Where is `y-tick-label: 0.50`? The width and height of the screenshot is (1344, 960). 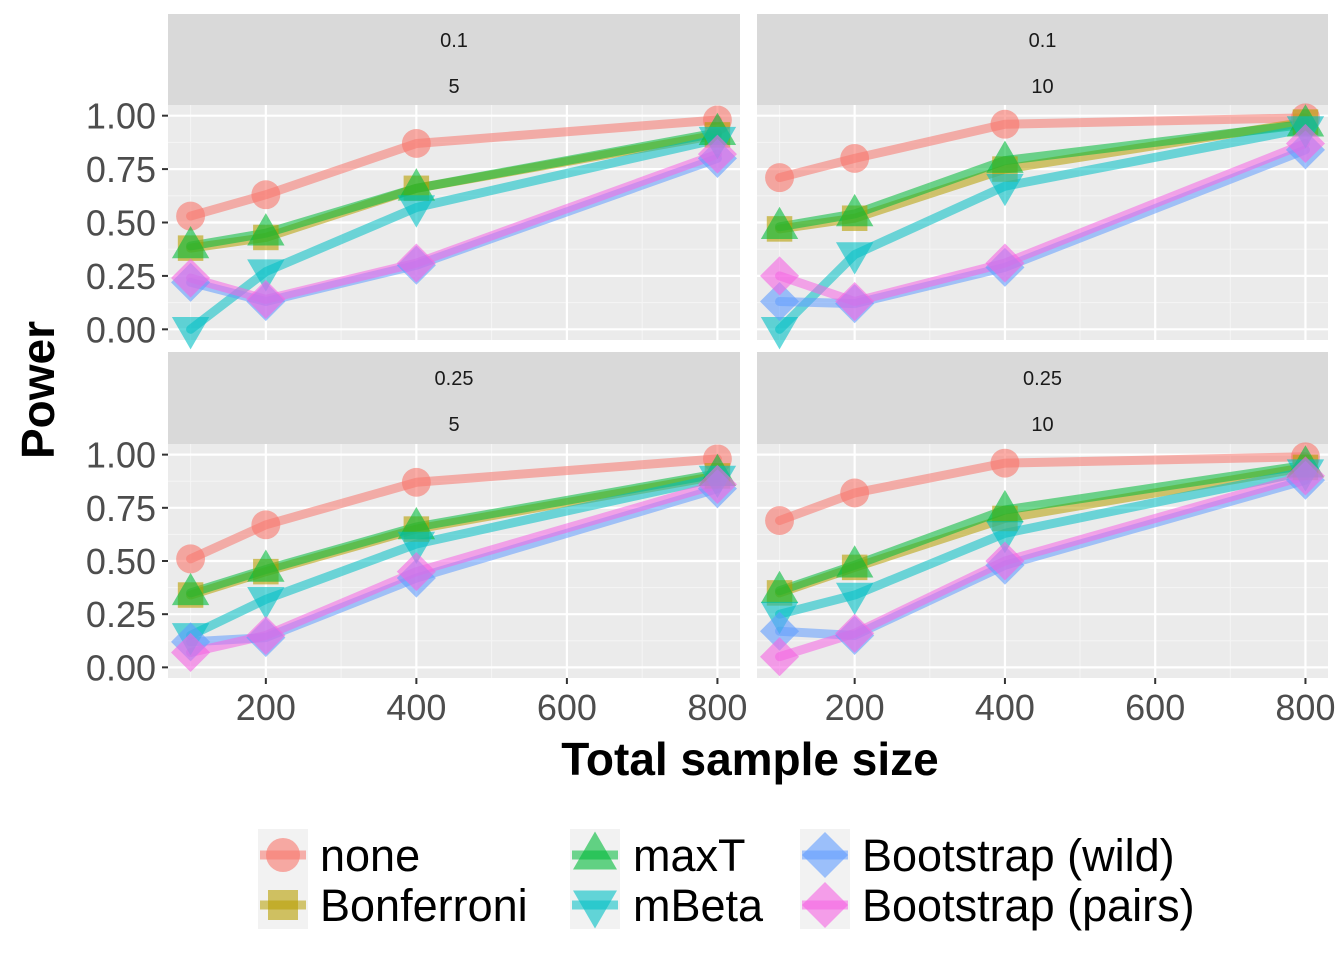
y-tick-label: 0.50 is located at coordinates (121, 561).